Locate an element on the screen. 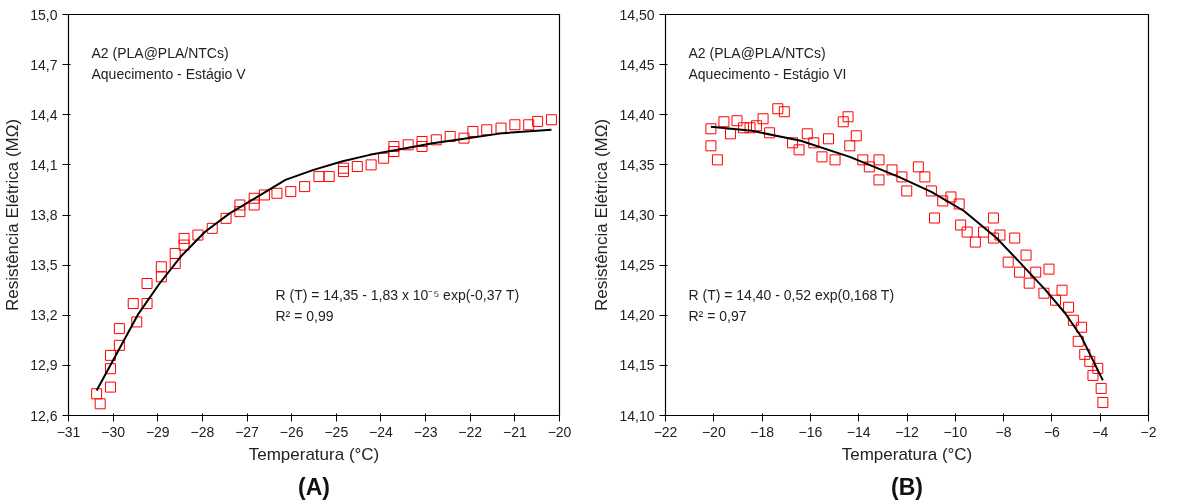 This screenshot has width=1179, height=504. x-tick-label: −26 is located at coordinates (291, 431).